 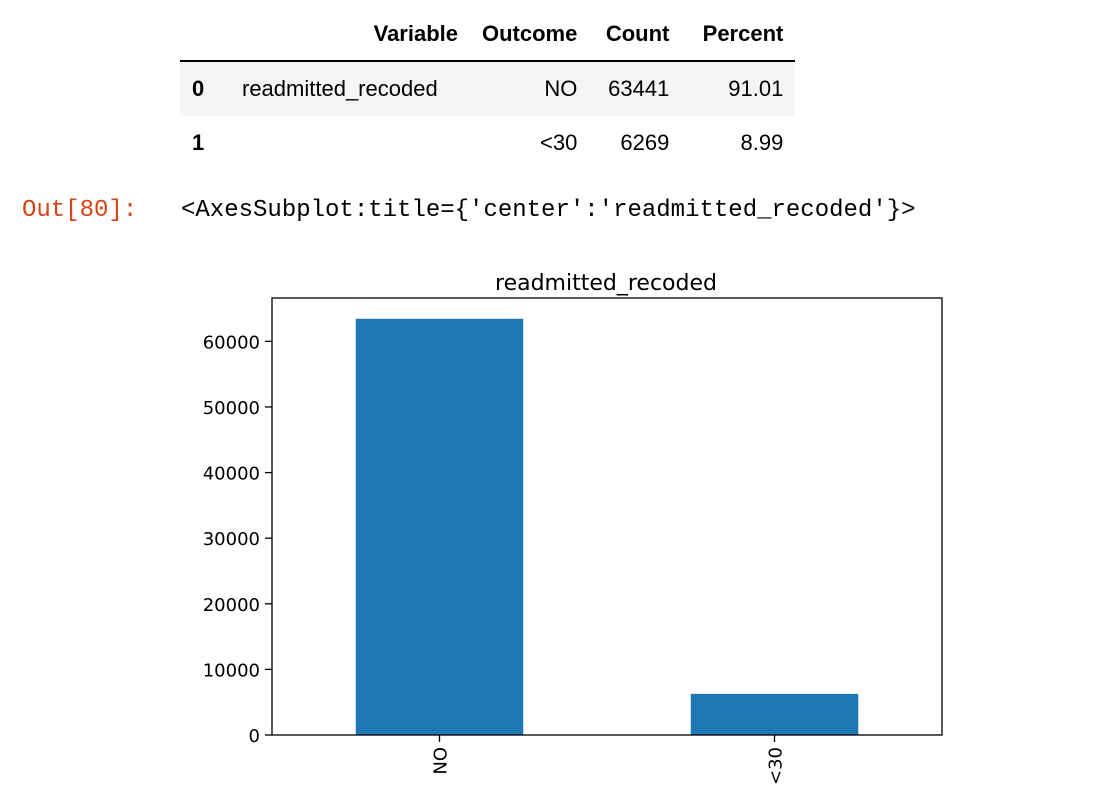 I want to click on table-row: 0 readmitted_recoded NO 63441 91.01, so click(x=488, y=88).